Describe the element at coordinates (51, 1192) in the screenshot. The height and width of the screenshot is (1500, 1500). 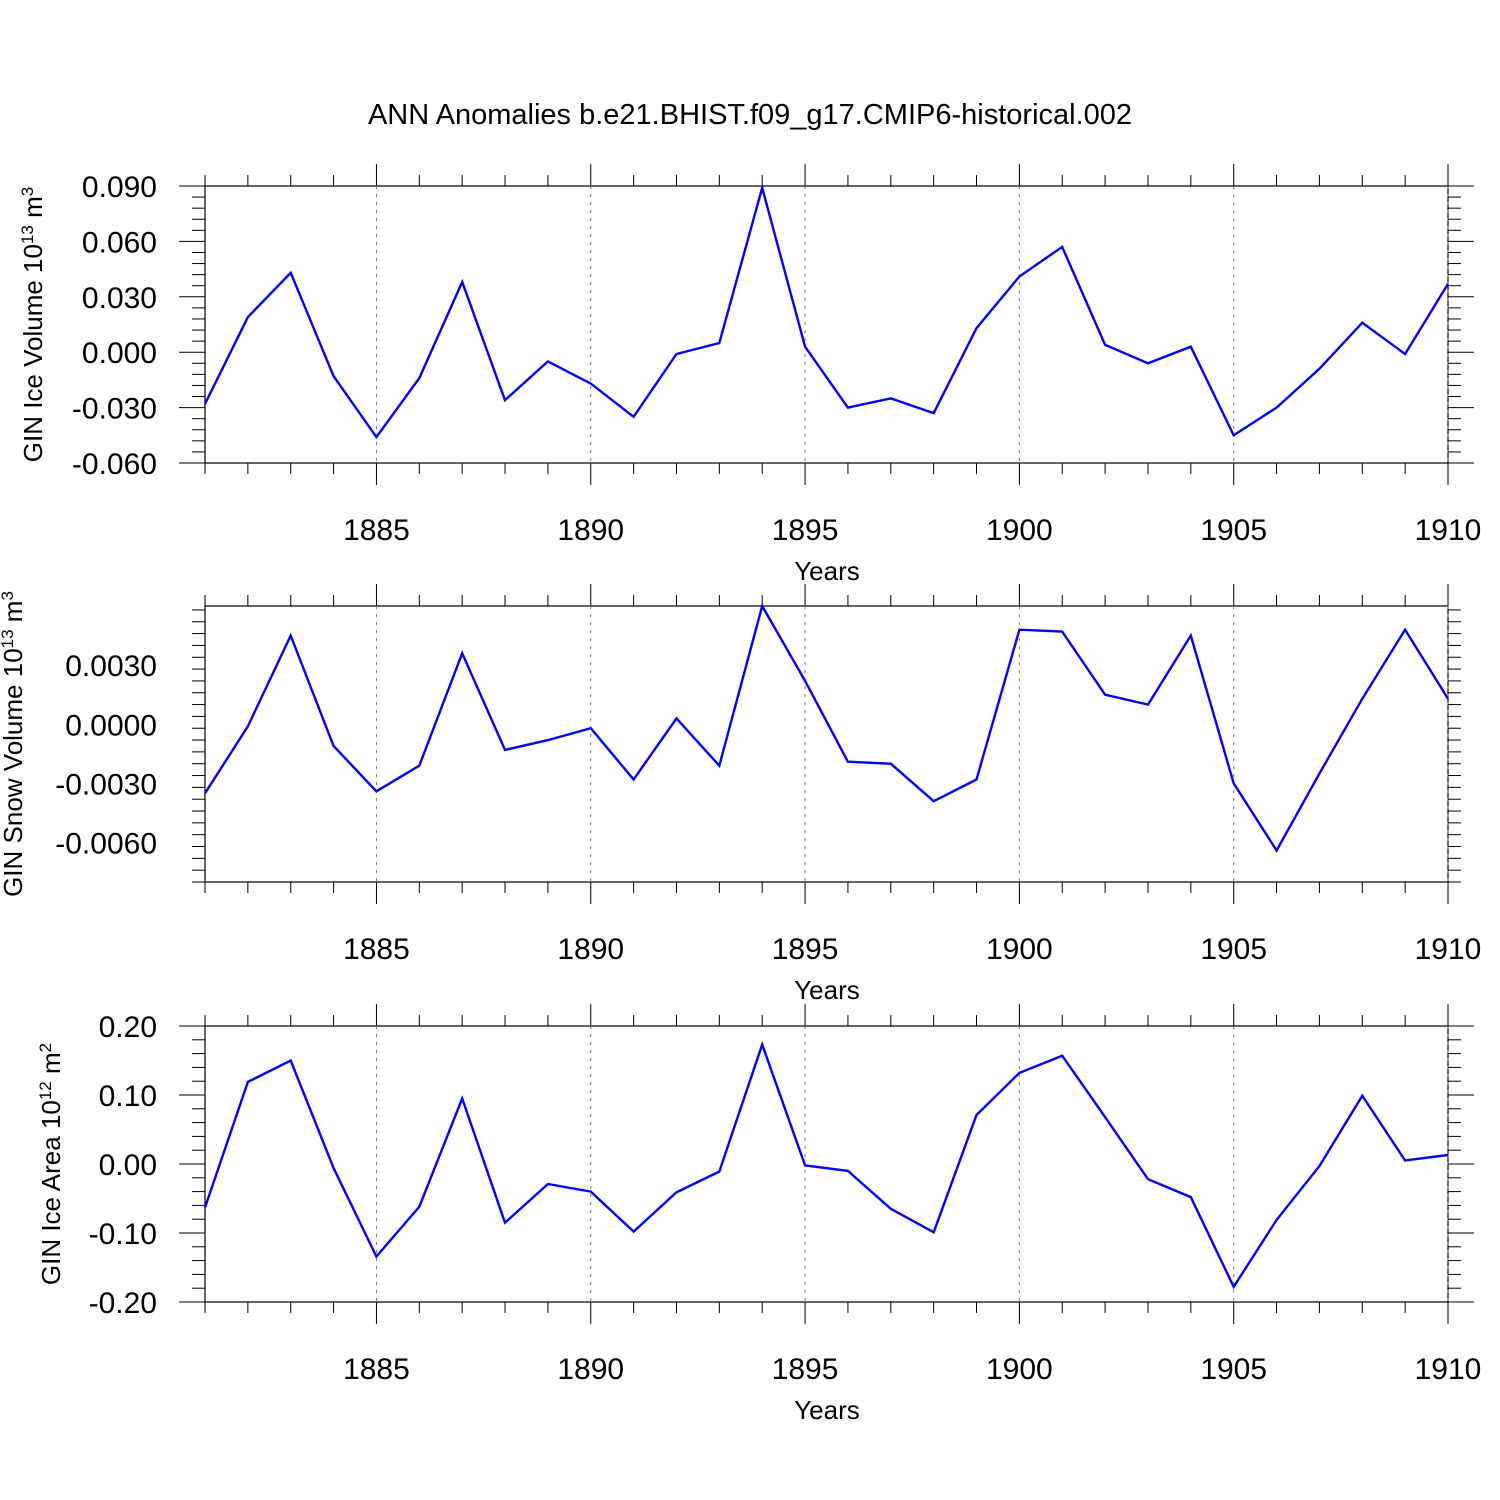
I see `y-axis-label-part: GIN Ice Area 10` at that location.